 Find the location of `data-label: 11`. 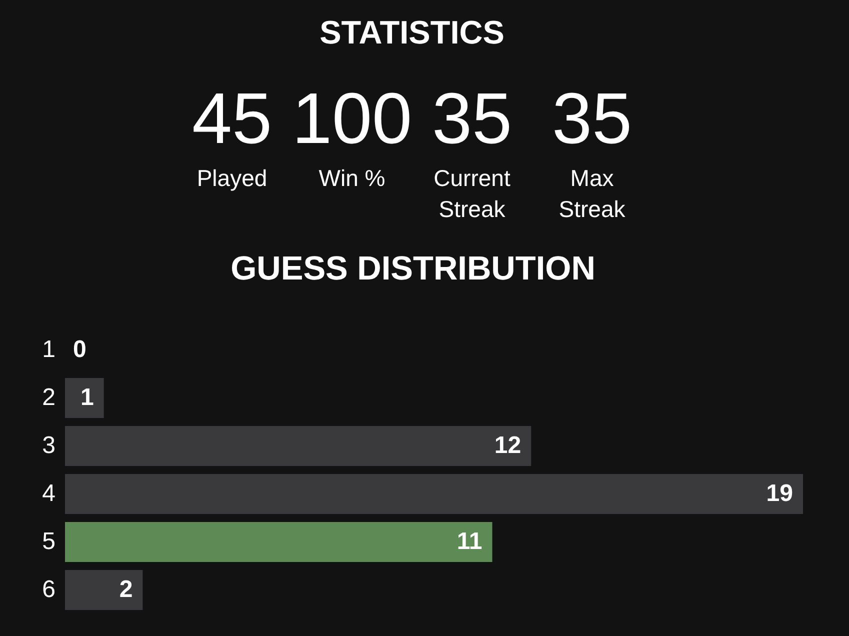

data-label: 11 is located at coordinates (469, 541).